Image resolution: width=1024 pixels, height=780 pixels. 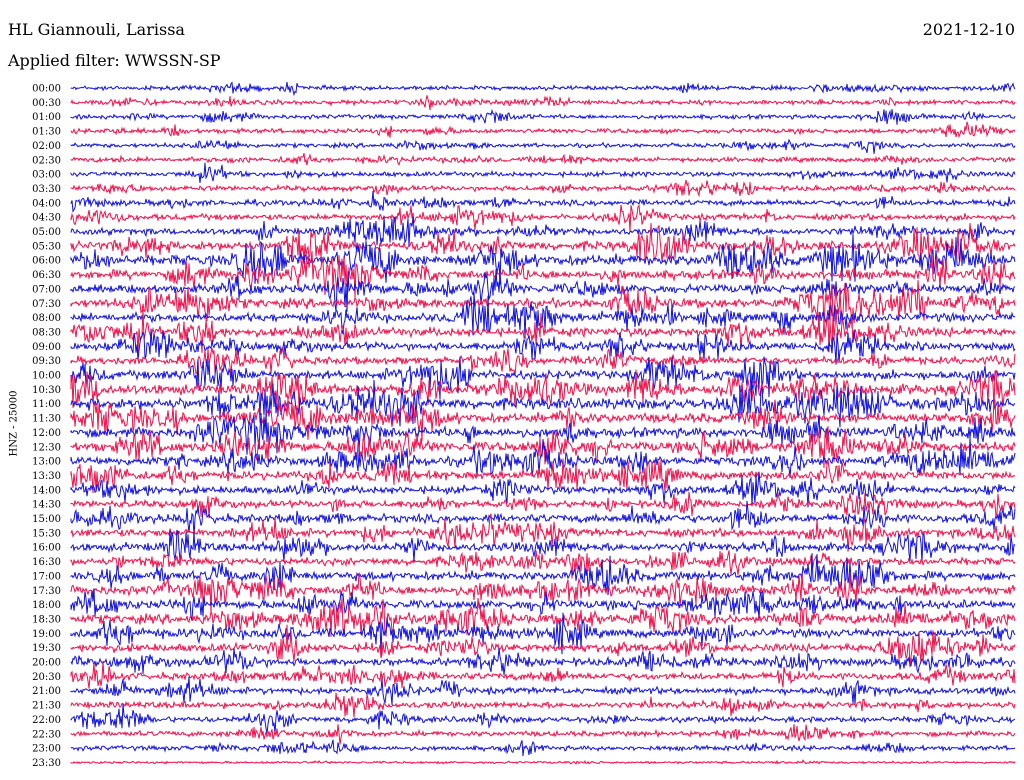 What do you see at coordinates (46, 447) in the screenshot?
I see `time-label: 12:30` at bounding box center [46, 447].